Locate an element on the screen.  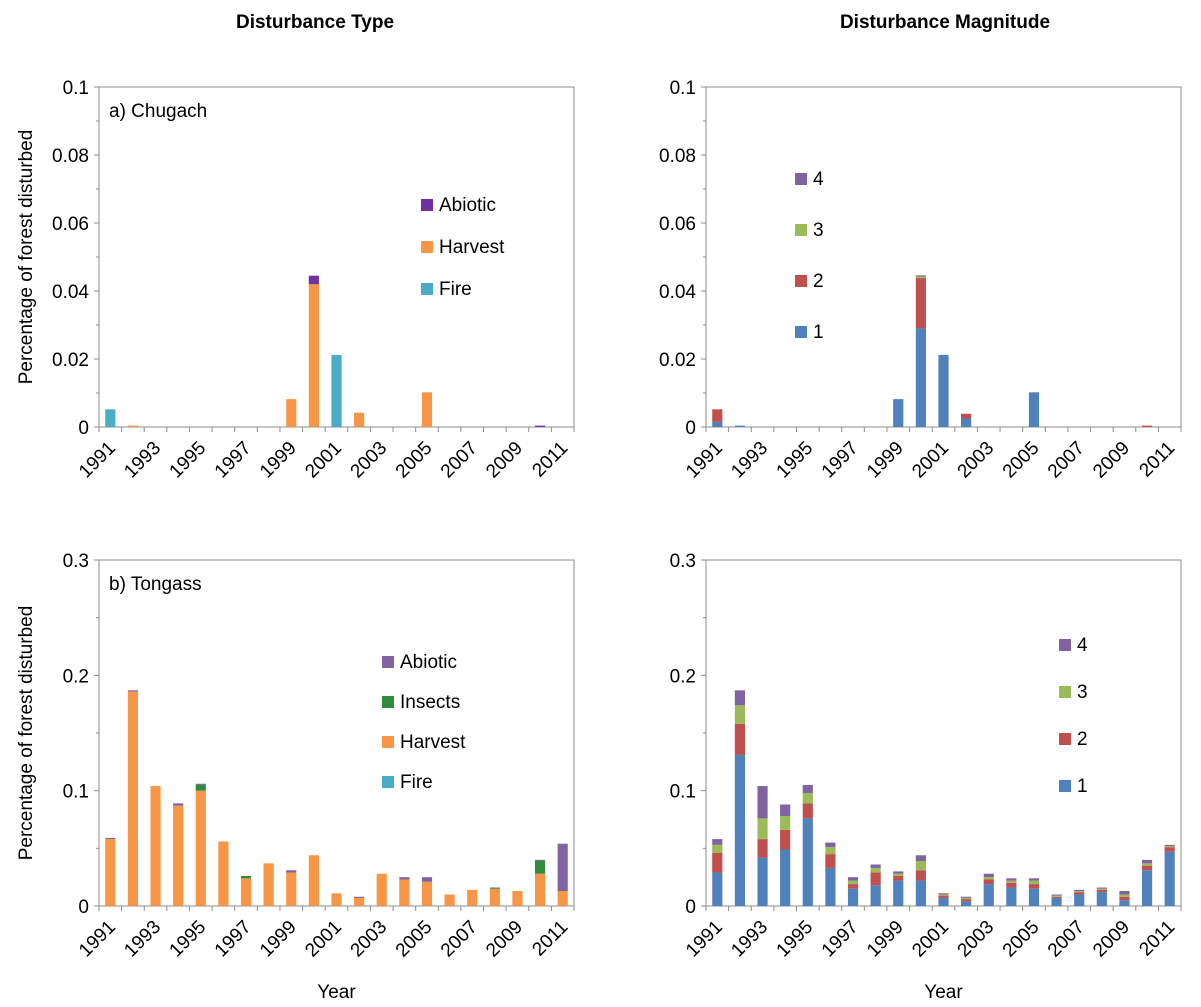
plot-frame is located at coordinates (943, 733).